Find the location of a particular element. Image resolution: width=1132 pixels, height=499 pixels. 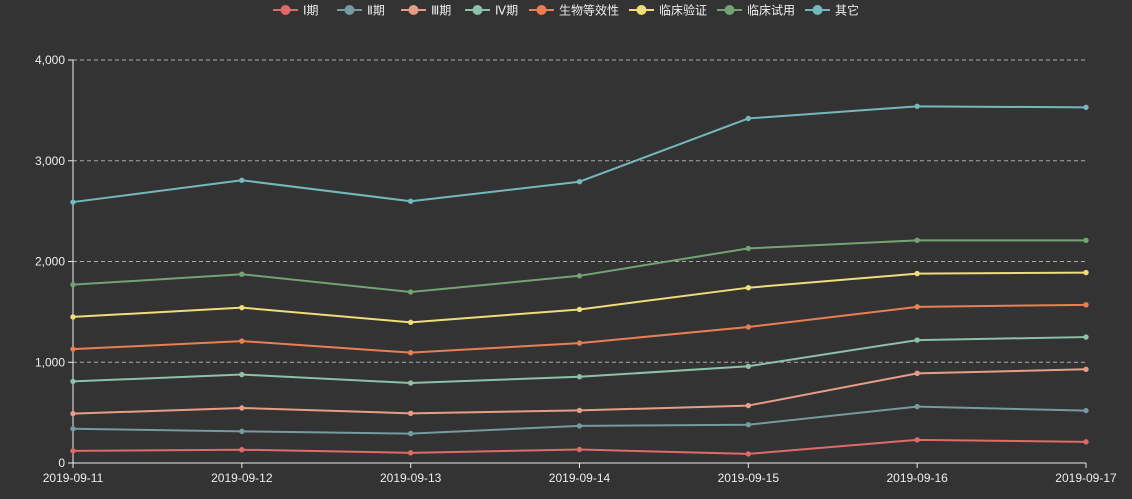

legend-label: Ⅰ期 is located at coordinates (311, 11).